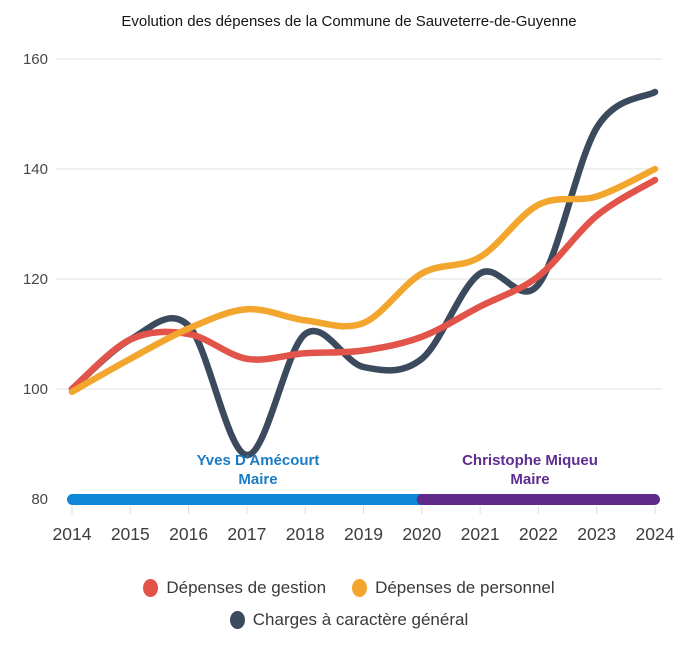 The image size is (698, 651). I want to click on y-tick-label: 120, so click(35, 279).